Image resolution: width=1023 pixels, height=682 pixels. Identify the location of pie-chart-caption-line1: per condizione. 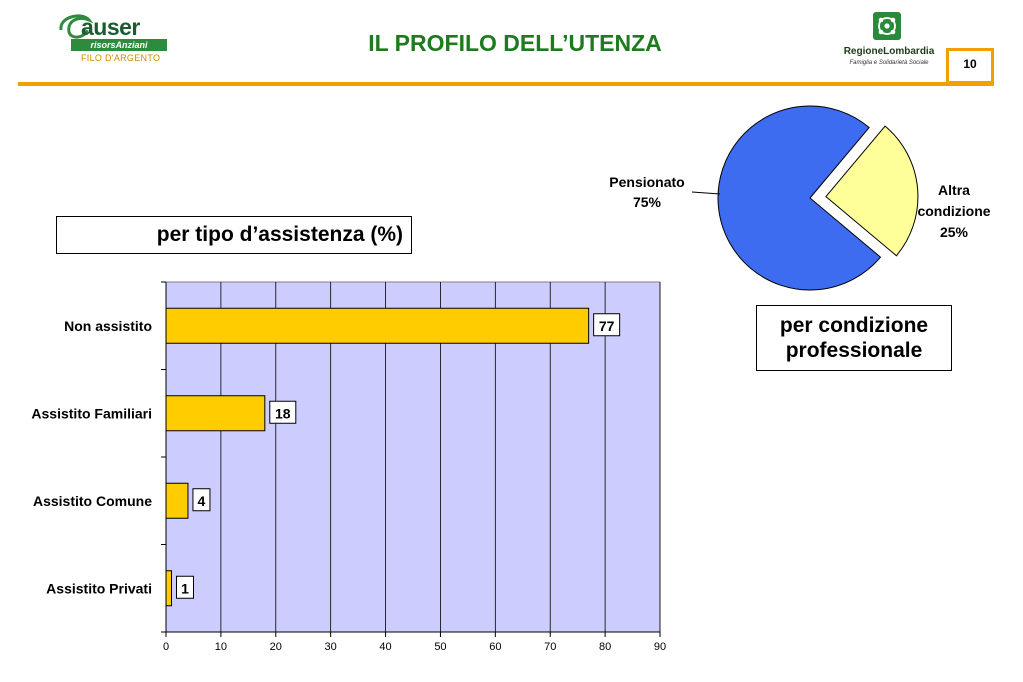
(854, 325).